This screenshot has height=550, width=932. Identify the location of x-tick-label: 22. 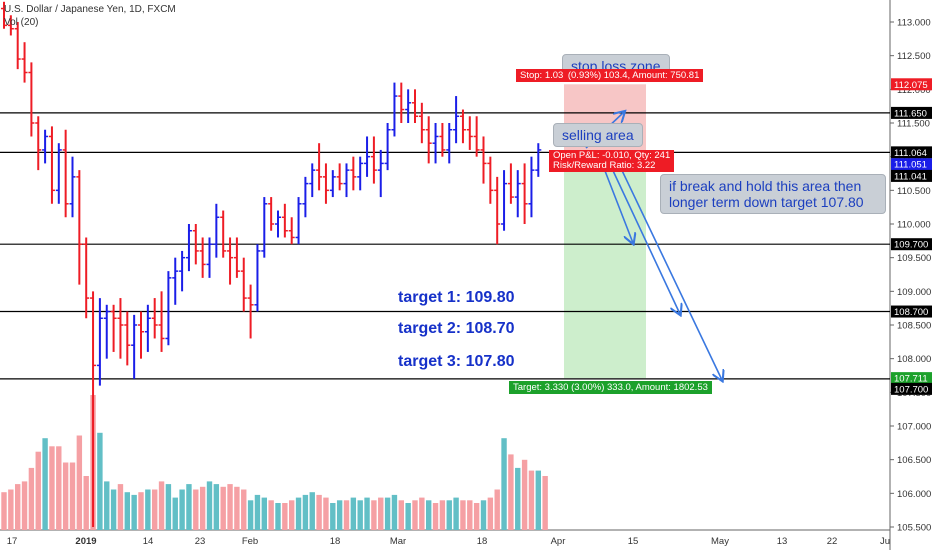
(832, 541).